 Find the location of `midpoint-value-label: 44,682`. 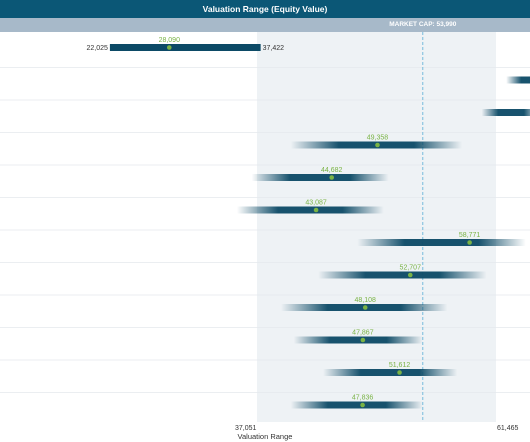

midpoint-value-label: 44,682 is located at coordinates (332, 170).